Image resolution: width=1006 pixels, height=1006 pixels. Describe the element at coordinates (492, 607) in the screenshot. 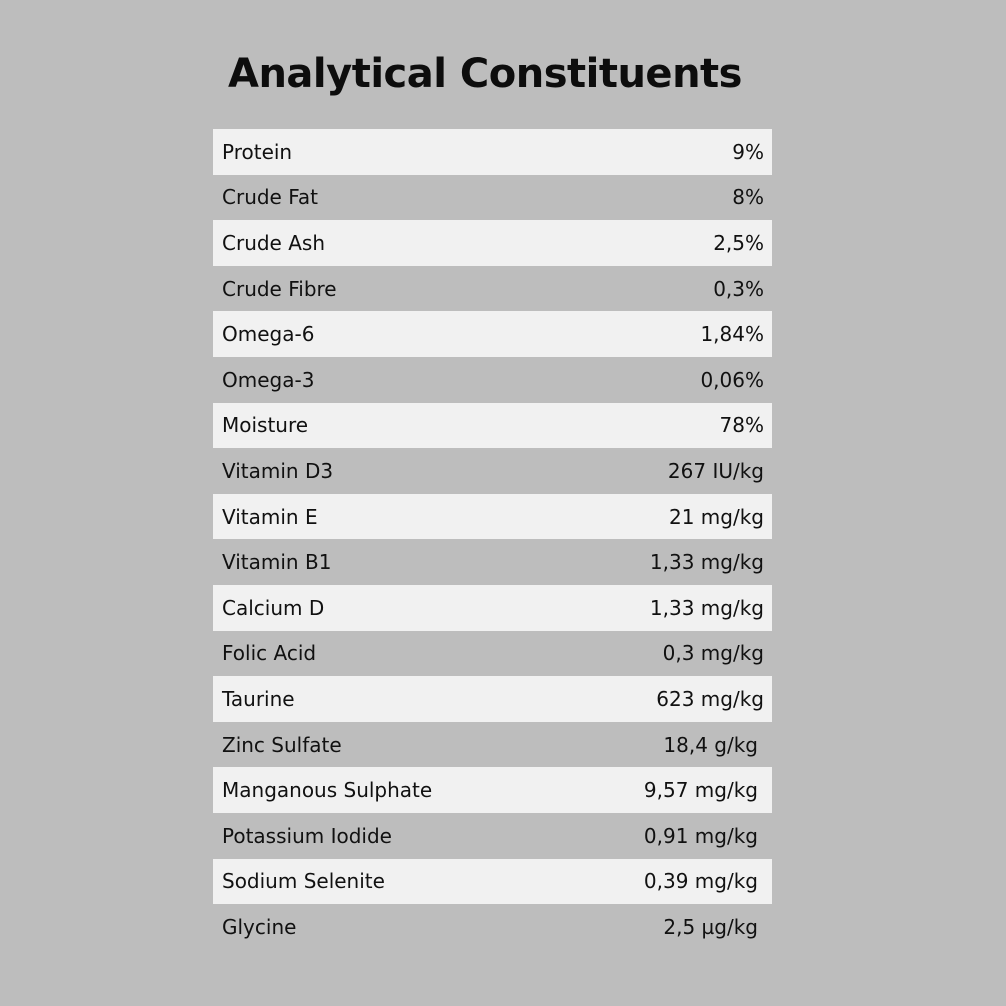

I see `table-row: Calcium D 1,33 mg/kg` at that location.